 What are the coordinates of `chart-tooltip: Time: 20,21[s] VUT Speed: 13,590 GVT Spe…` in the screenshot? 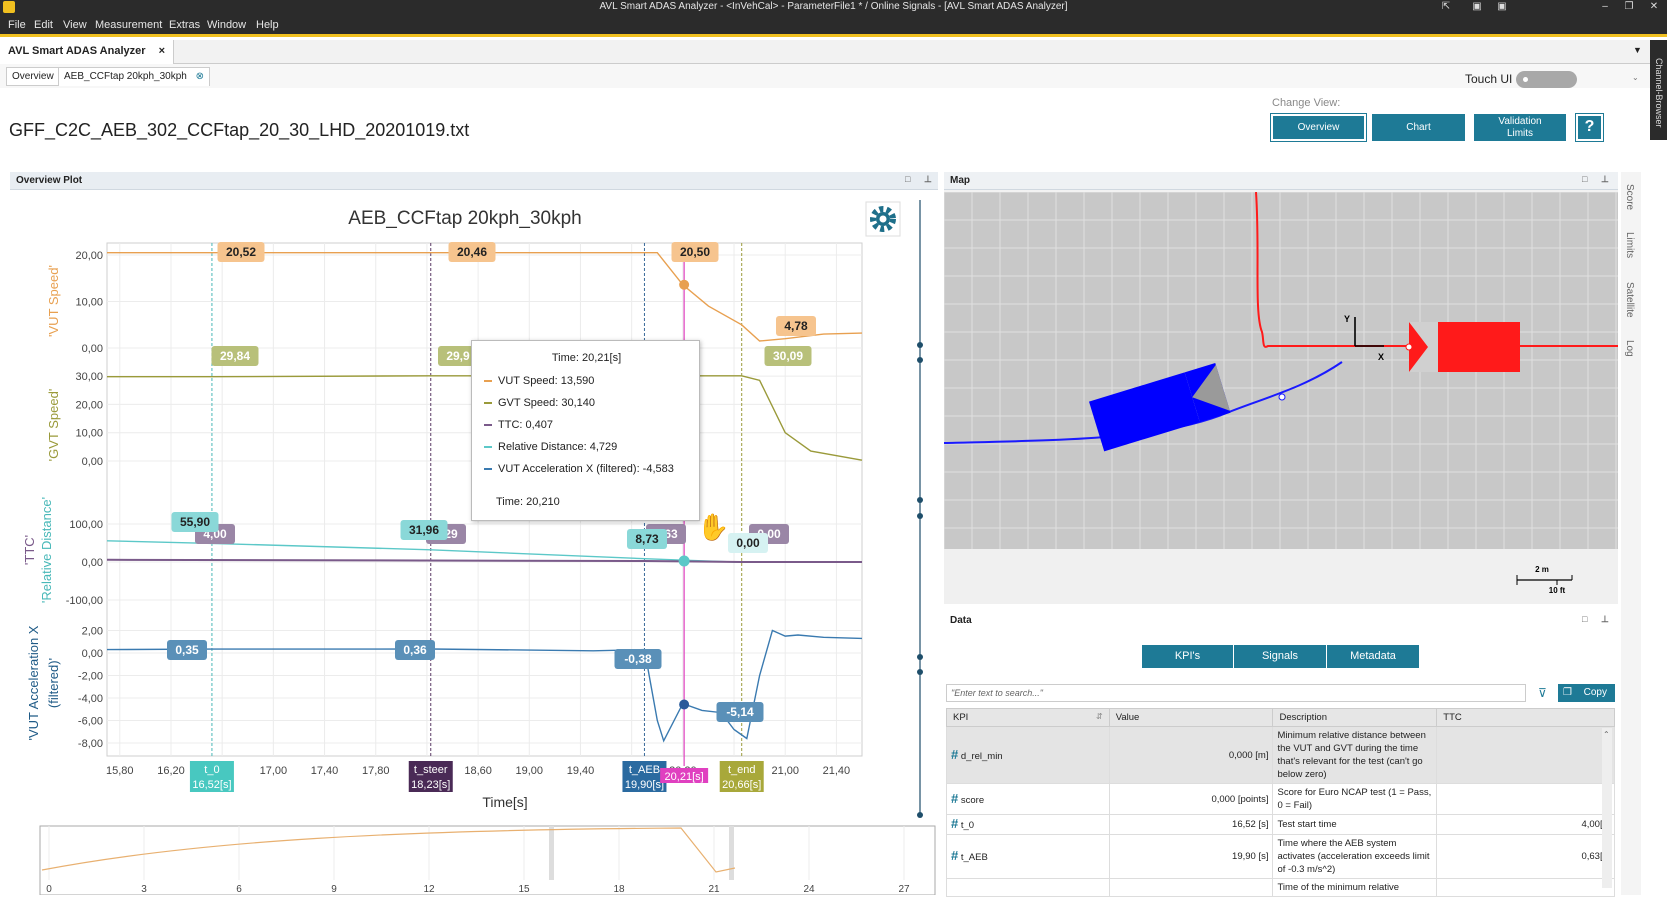 It's located at (585, 430).